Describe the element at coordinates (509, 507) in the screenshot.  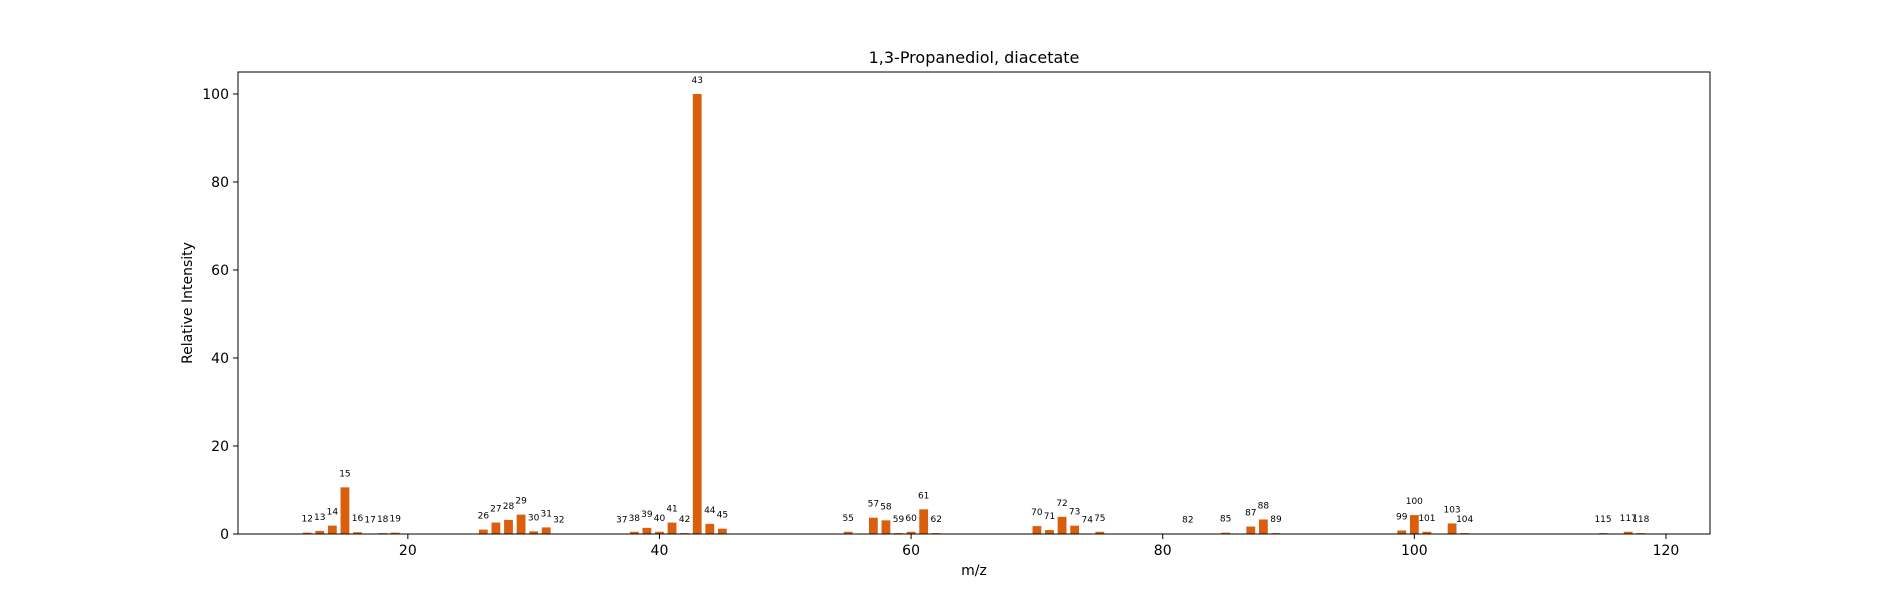
I see `bar-label-mz-28: 28` at that location.